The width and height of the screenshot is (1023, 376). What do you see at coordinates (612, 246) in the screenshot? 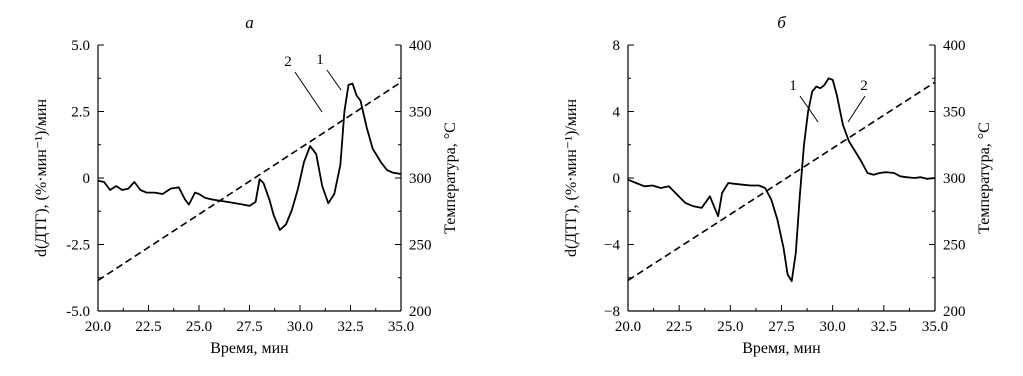
I see `panel-b-y-tick-label: −4` at bounding box center [612, 246].